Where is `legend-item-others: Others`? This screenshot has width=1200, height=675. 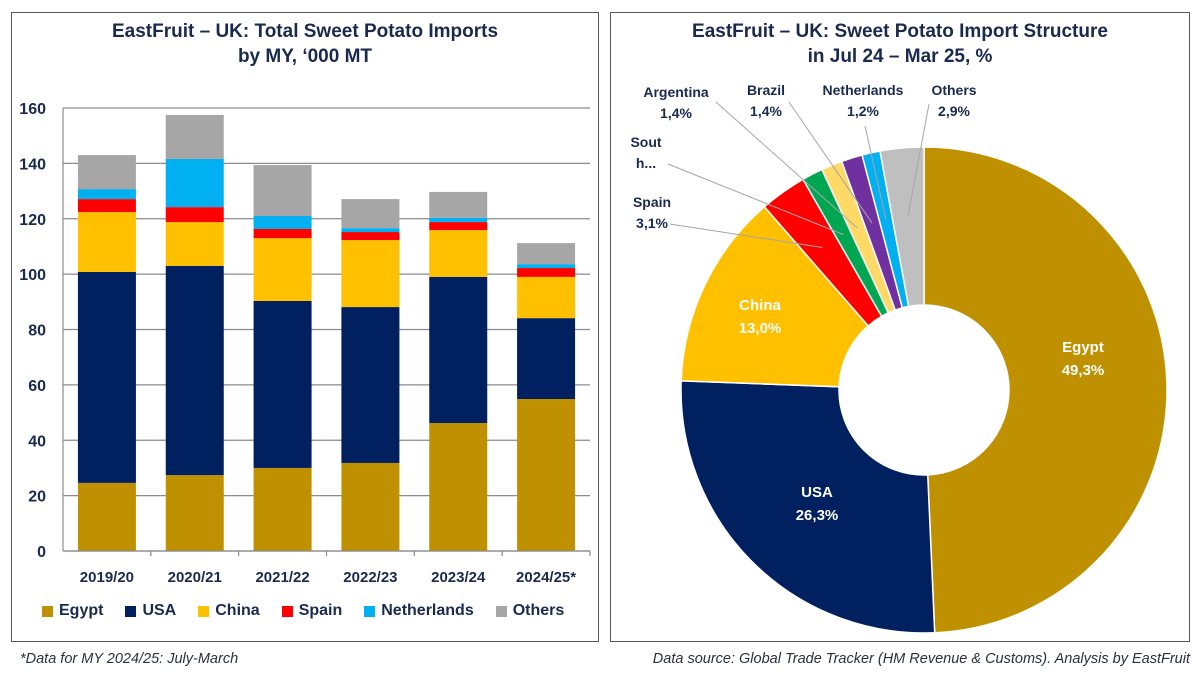 legend-item-others: Others is located at coordinates (530, 611).